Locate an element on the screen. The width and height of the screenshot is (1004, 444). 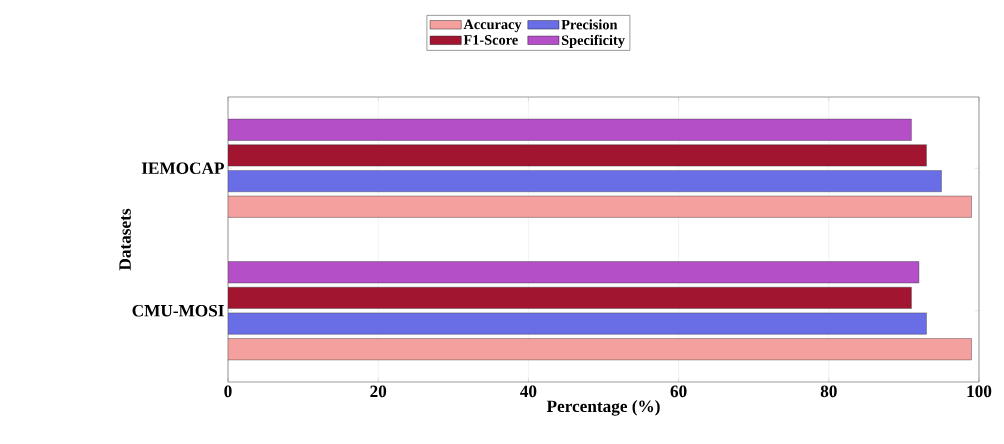
y-tick-label: IEMOCAP is located at coordinates (182, 168).